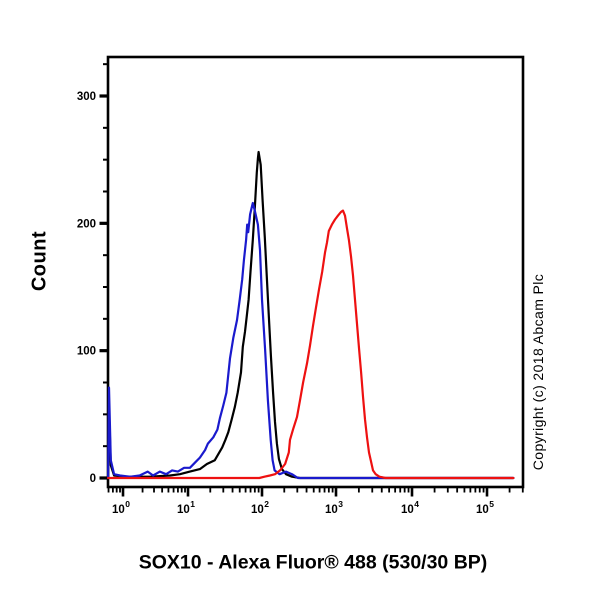 The height and width of the screenshot is (600, 600). I want to click on y-tick-label: 0, so click(93, 479).